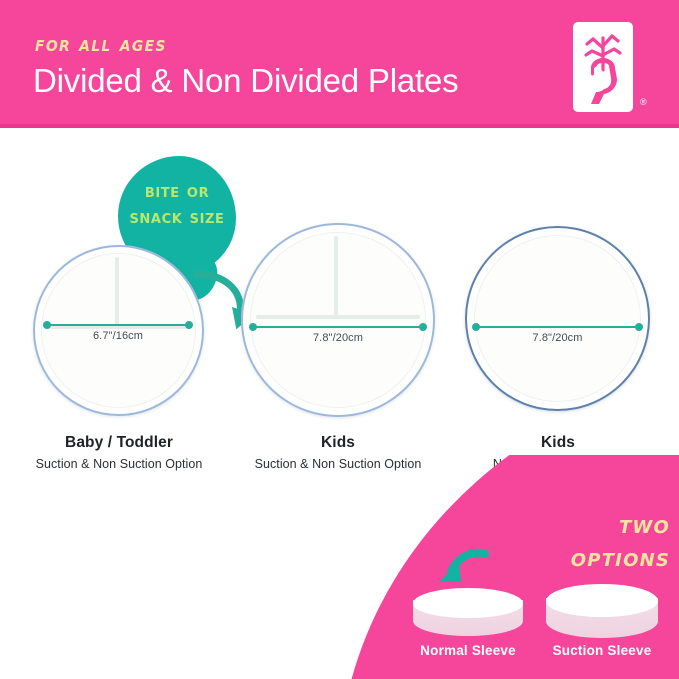 This screenshot has width=679, height=679. Describe the element at coordinates (177, 204) in the screenshot. I see `callout-bubble-text: Bite or Snack Size` at that location.